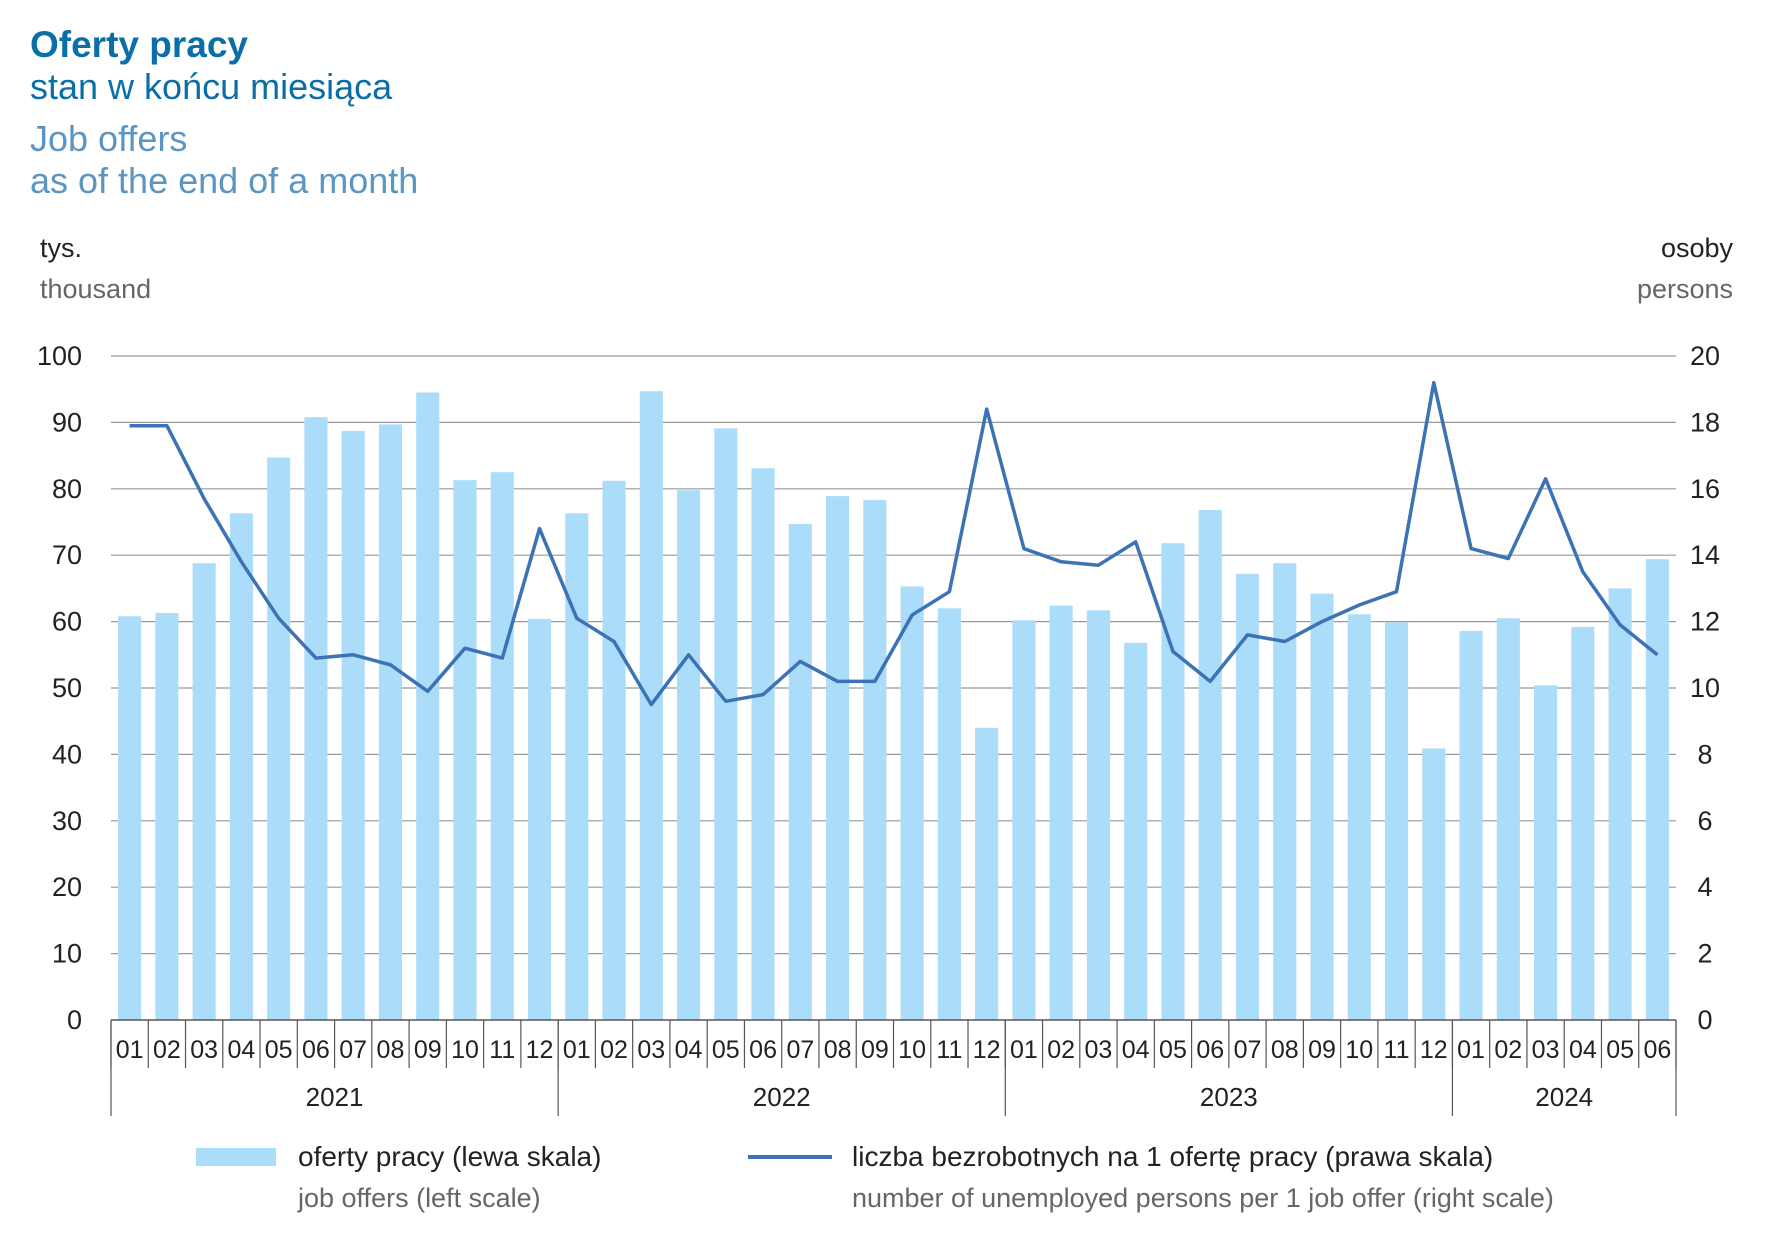 The image size is (1772, 1254). Describe the element at coordinates (59, 356) in the screenshot. I see `left-tick-label: 100` at that location.